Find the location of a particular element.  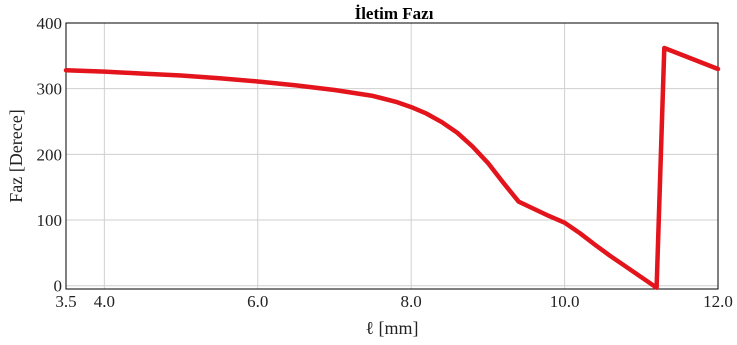

x-tick-label: 10.0 is located at coordinates (565, 301).